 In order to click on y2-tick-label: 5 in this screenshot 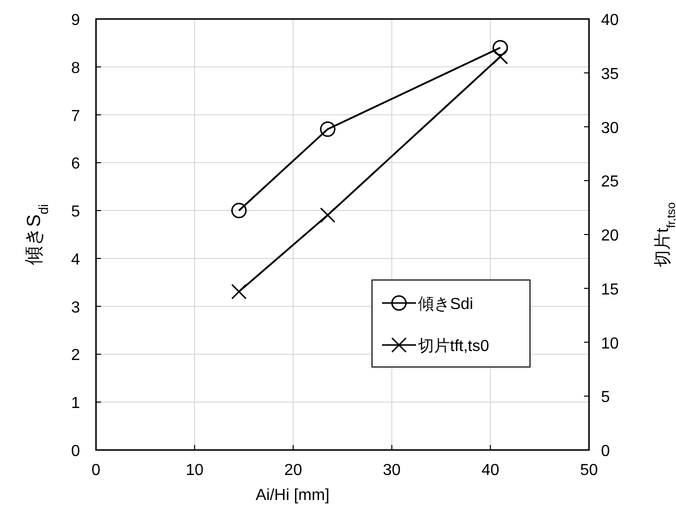, I will do `click(605, 397)`.